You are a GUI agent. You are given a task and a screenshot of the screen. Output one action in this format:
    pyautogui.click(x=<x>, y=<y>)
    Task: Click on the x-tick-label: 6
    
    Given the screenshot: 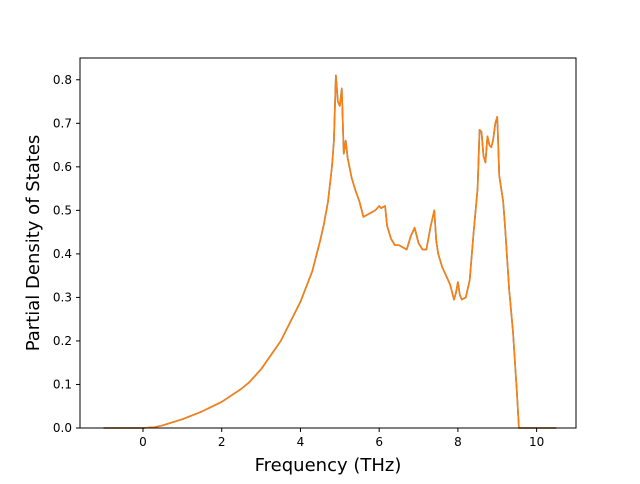 What is the action you would take?
    pyautogui.click(x=379, y=442)
    